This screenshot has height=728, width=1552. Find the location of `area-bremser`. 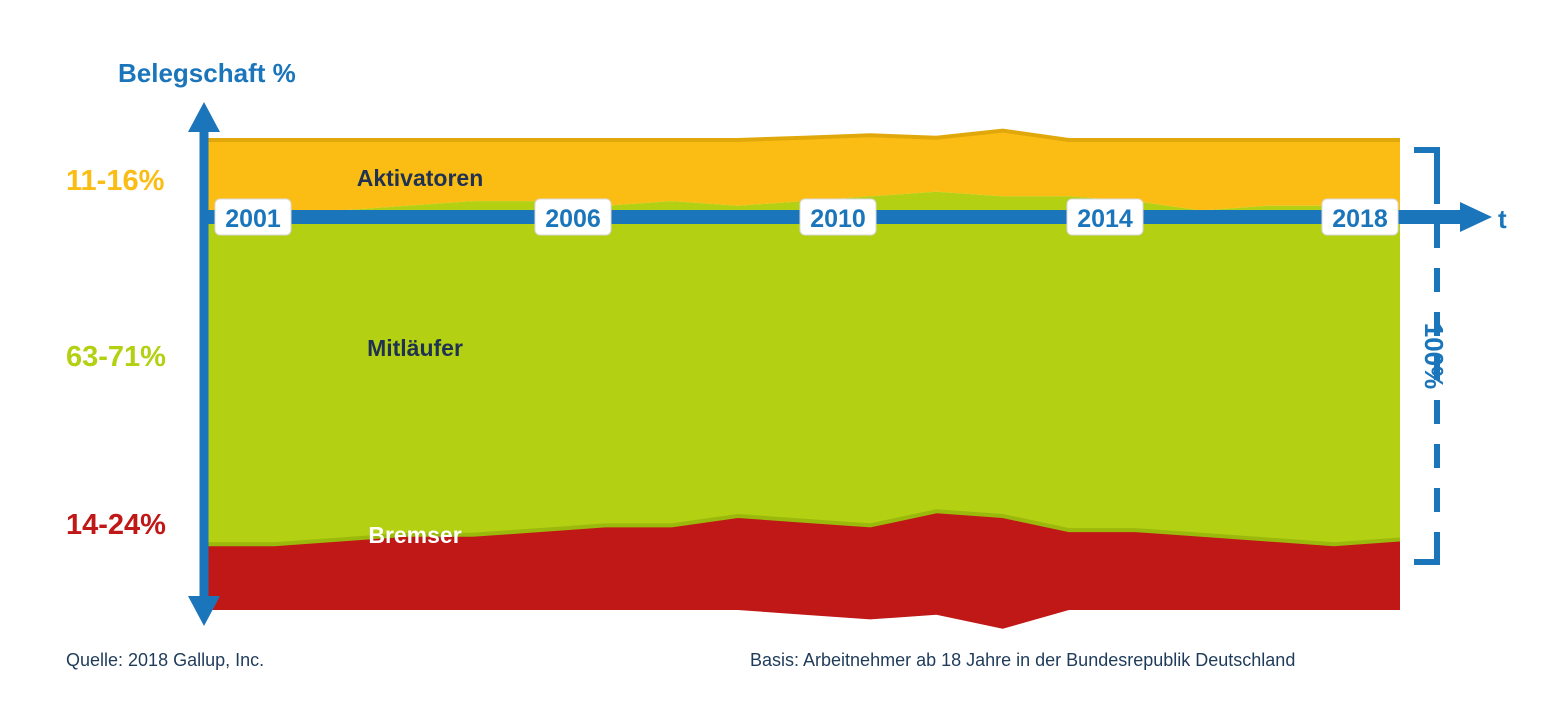

area-bremser is located at coordinates (804, 570).